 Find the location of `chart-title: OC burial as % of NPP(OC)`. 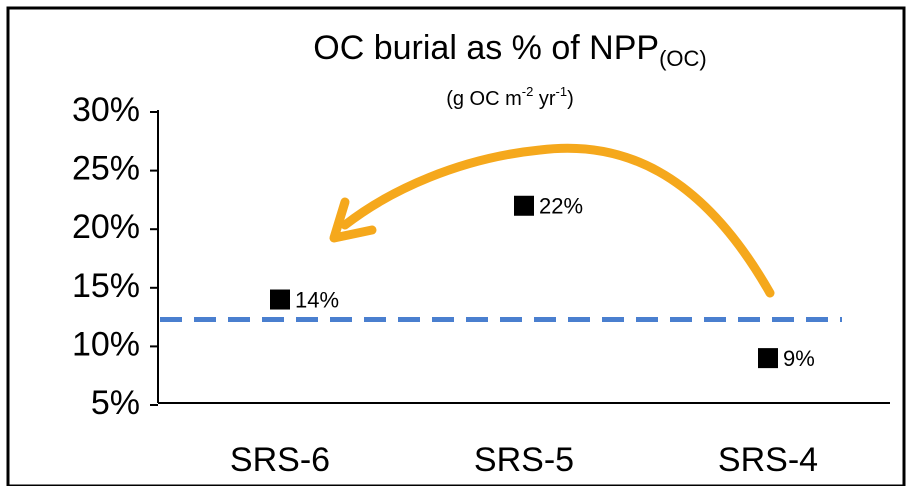

chart-title: OC burial as % of NPP(OC) is located at coordinates (509, 50).